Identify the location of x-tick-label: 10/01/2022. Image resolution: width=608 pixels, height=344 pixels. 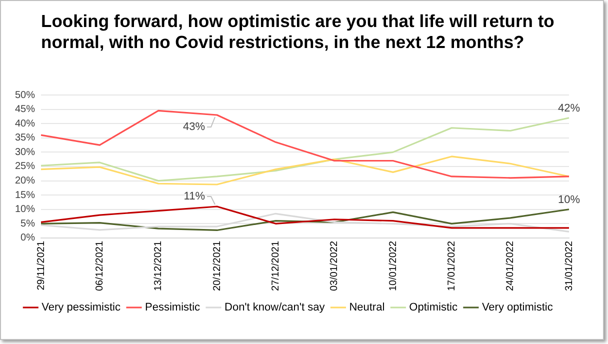
(393, 266).